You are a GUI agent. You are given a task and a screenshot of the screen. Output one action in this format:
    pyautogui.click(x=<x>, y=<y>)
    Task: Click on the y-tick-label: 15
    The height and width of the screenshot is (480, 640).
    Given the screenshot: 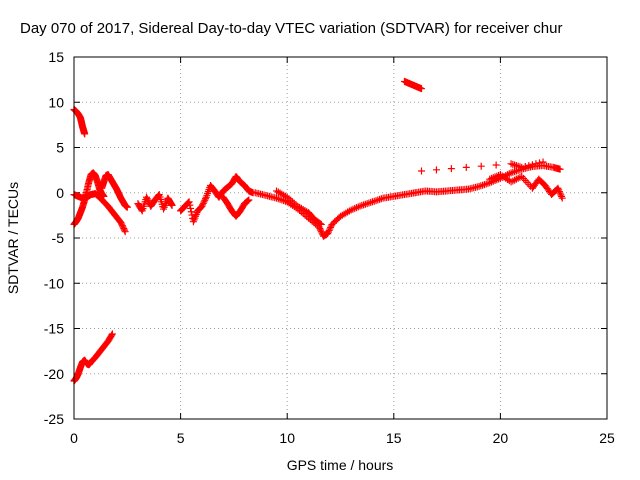 What is the action you would take?
    pyautogui.click(x=56, y=57)
    